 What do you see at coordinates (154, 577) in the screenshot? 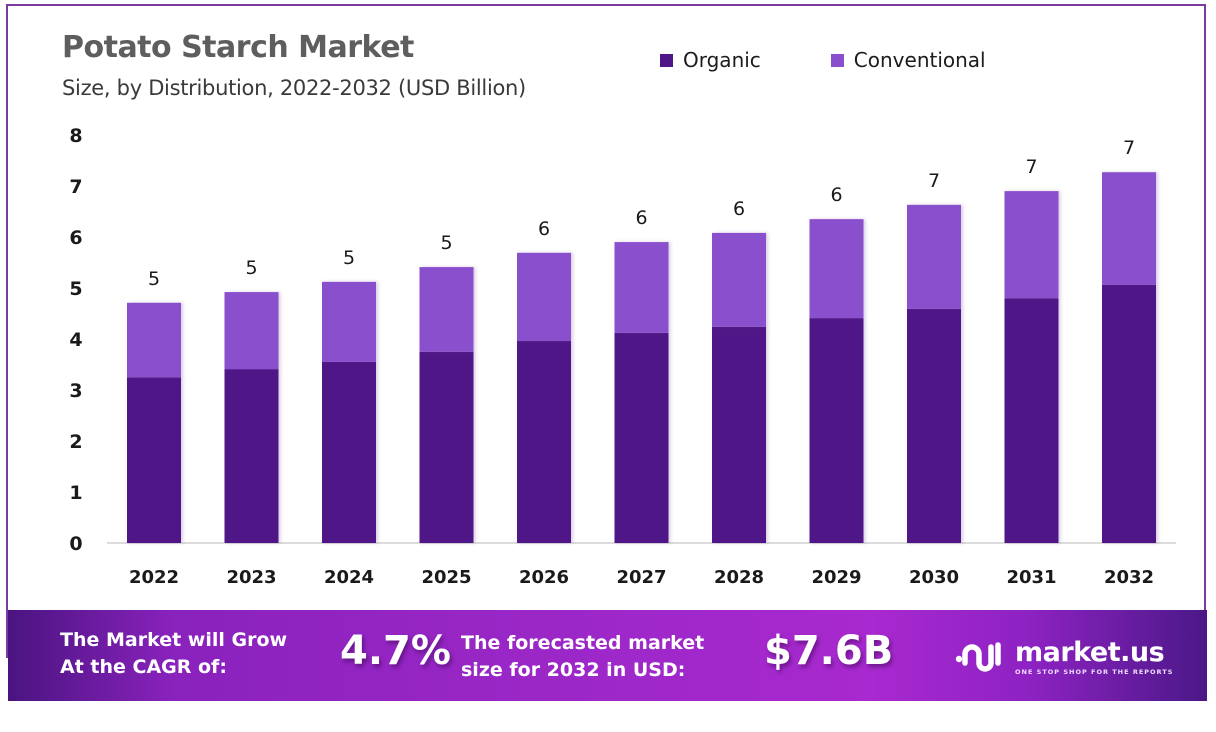
I see `x-tick-label: 2022` at bounding box center [154, 577].